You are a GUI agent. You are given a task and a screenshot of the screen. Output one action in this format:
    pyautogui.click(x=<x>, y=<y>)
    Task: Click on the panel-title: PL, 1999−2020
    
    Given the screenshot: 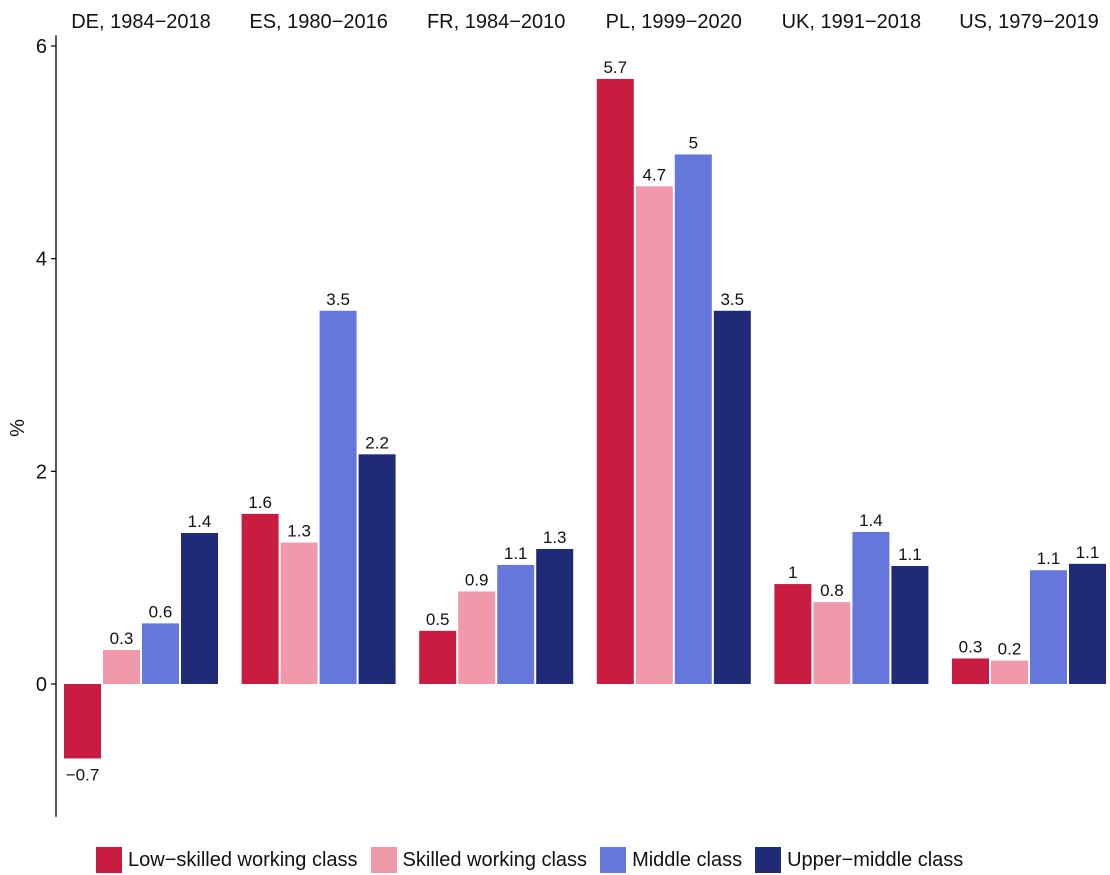 What is the action you would take?
    pyautogui.click(x=674, y=22)
    